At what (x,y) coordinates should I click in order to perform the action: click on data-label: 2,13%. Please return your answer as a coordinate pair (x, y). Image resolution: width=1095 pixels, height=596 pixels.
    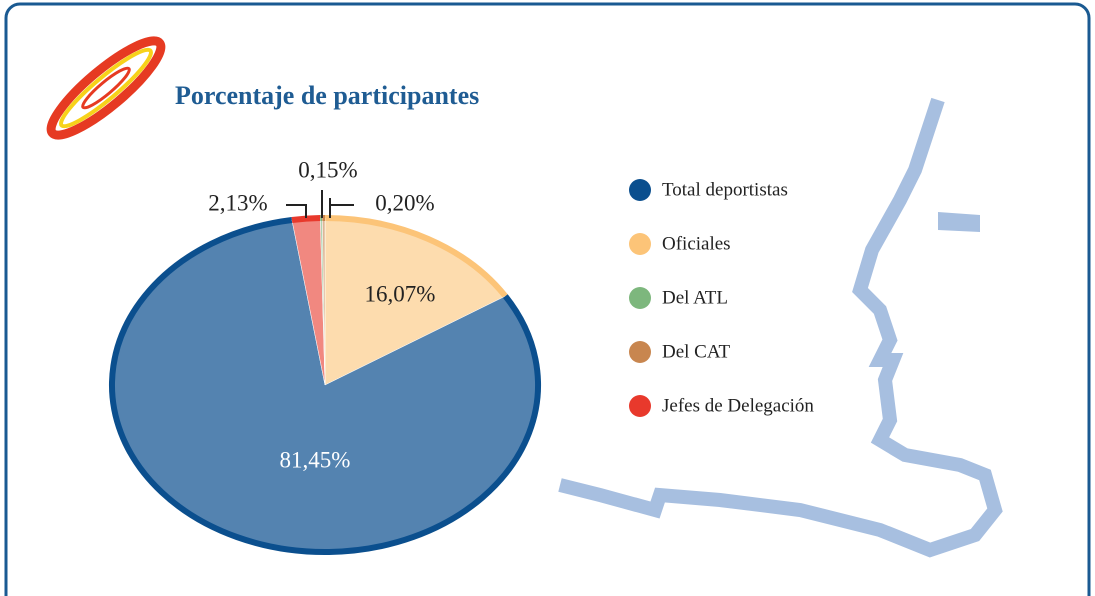
    Looking at the image, I should click on (237, 202).